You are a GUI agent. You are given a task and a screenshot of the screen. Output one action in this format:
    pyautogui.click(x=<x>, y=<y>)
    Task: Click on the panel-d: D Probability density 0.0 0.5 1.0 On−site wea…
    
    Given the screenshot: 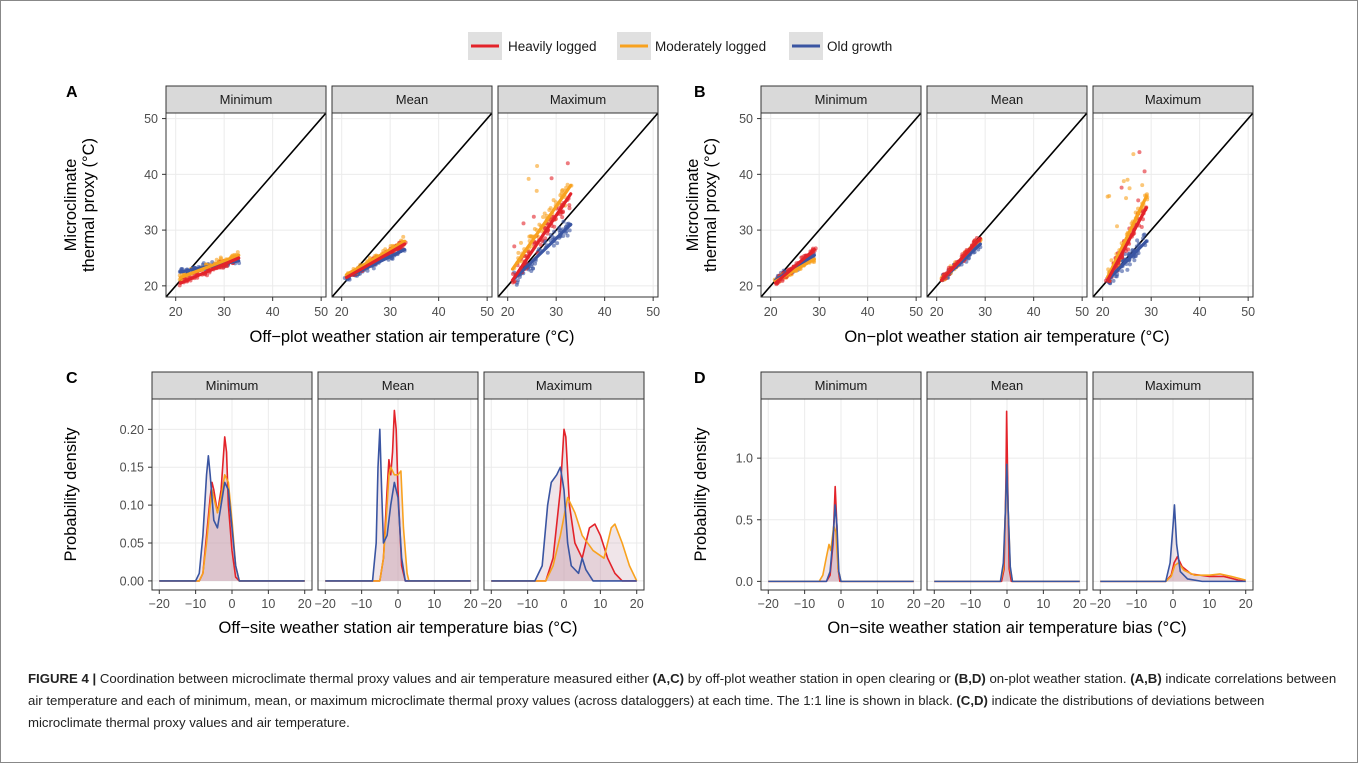 What is the action you would take?
    pyautogui.click(x=973, y=503)
    